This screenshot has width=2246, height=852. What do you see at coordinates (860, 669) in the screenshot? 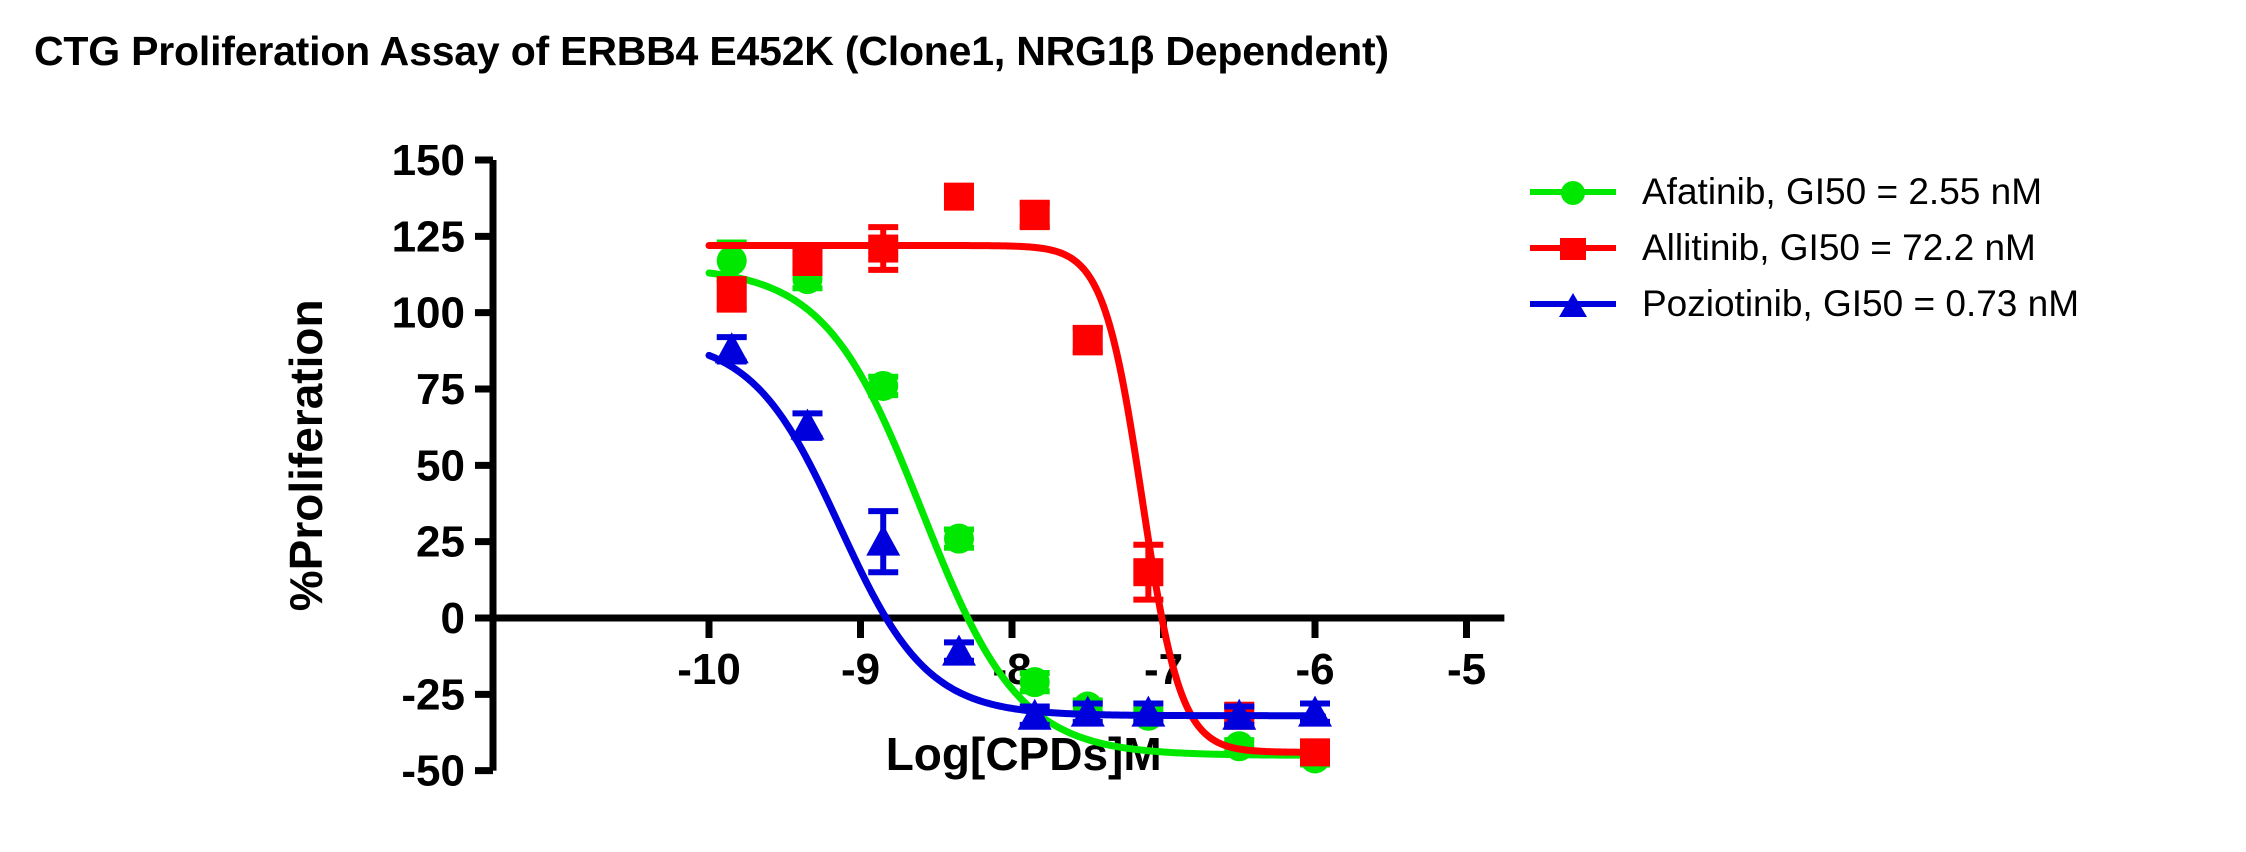
I see `x-tick-label: -9` at bounding box center [860, 669].